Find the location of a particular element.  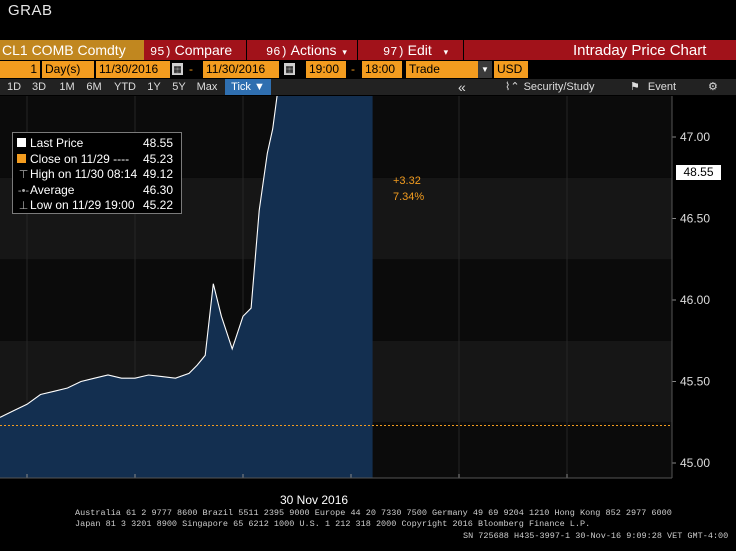

avg-marker-icon: -•- is located at coordinates (23, 190).